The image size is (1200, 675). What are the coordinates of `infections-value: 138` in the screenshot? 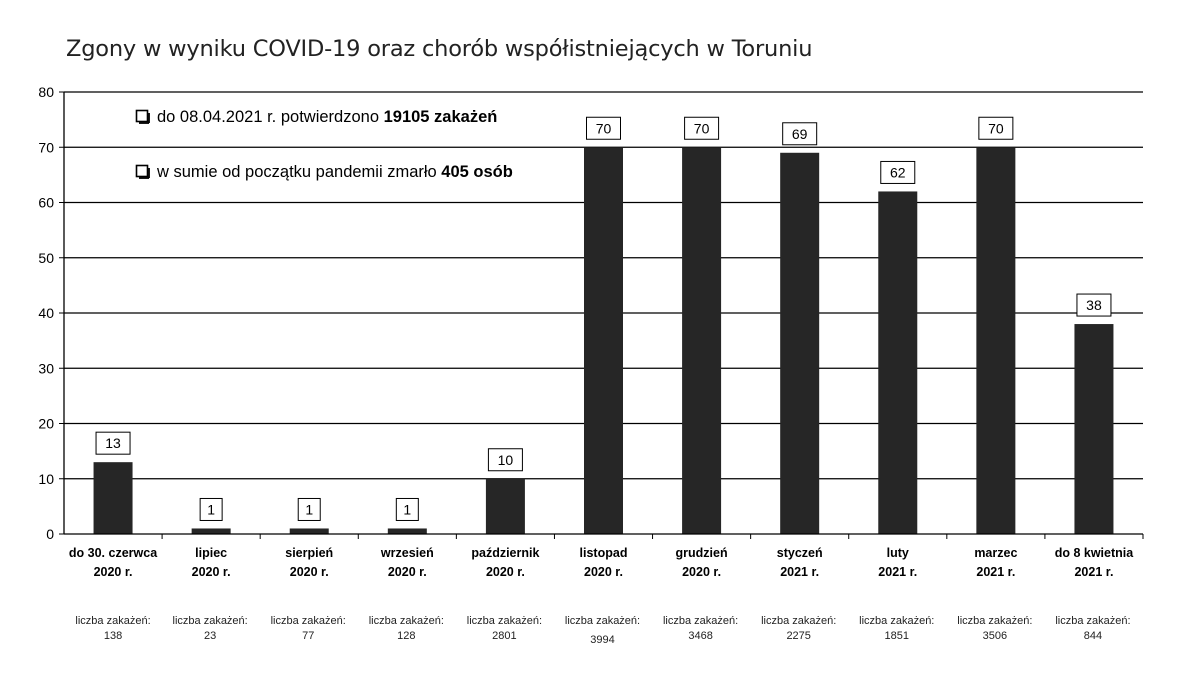 It's located at (113, 636).